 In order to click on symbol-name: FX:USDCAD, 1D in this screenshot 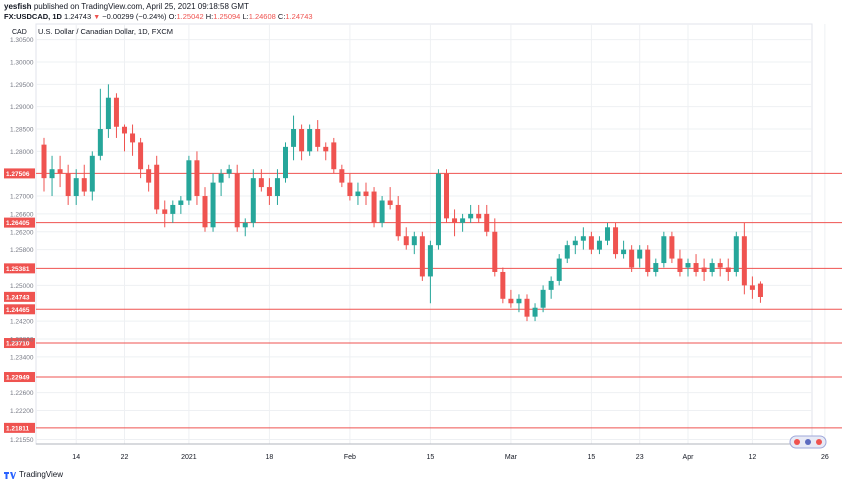, I will do `click(33, 16)`.